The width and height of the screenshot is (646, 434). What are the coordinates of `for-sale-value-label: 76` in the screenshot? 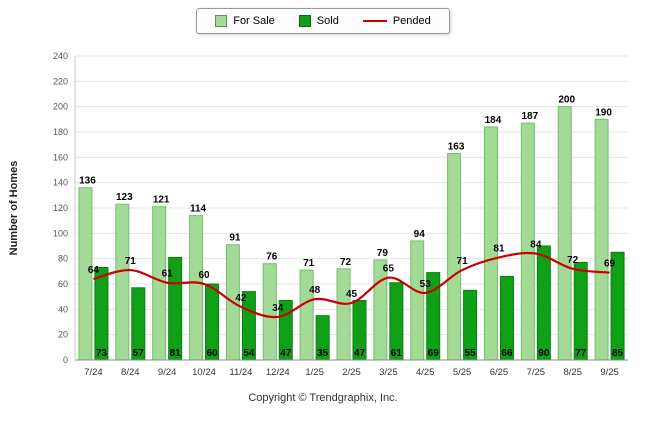 It's located at (272, 257).